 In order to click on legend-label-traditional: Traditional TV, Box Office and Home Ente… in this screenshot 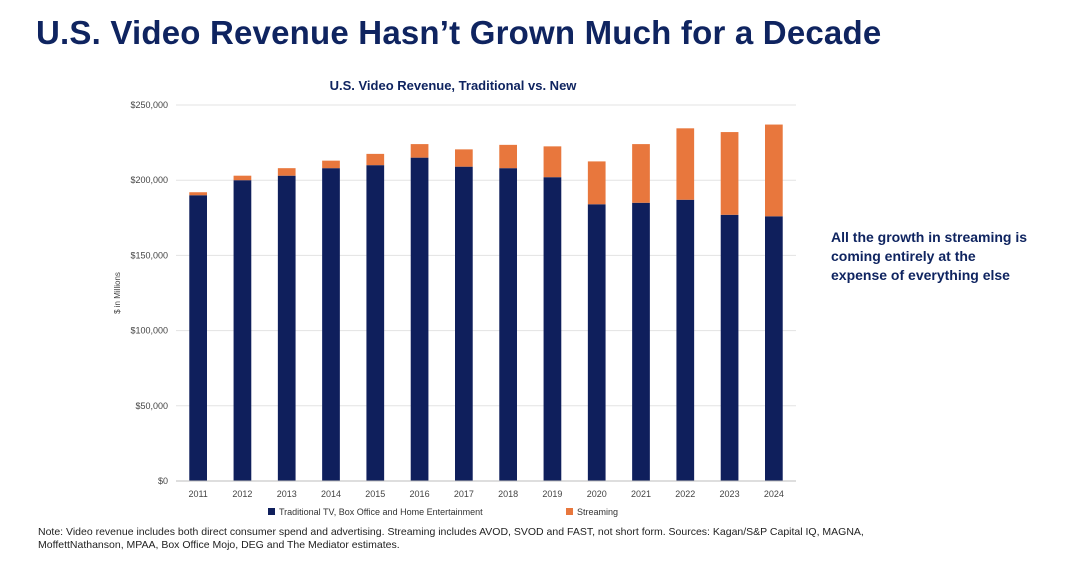, I will do `click(381, 512)`.